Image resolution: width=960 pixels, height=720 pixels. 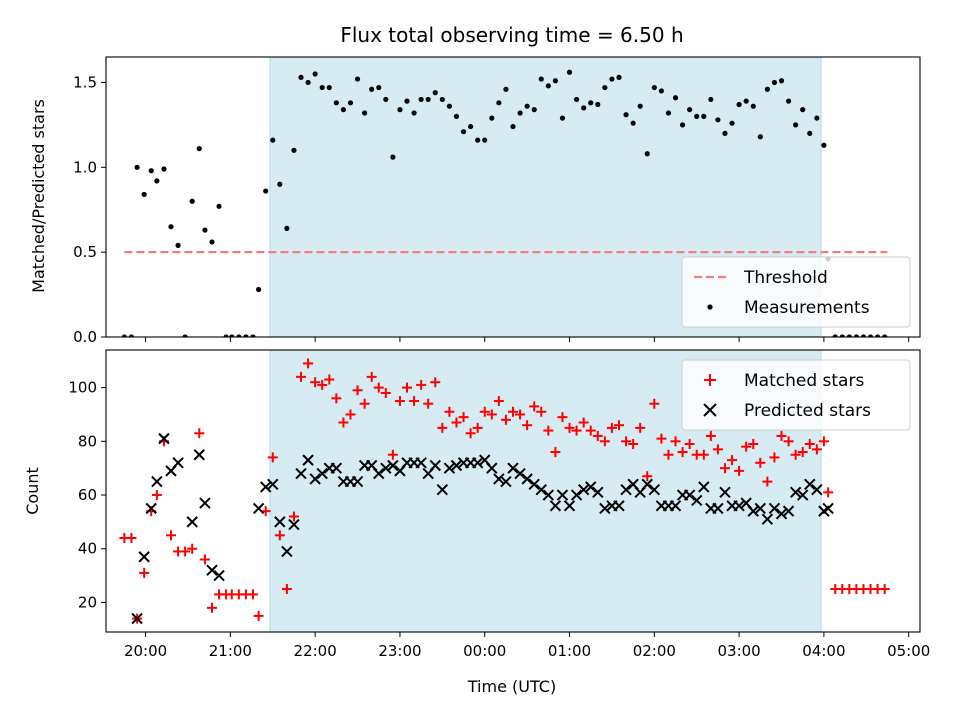 What do you see at coordinates (145, 651) in the screenshot?
I see `x-tick-label: 20:00` at bounding box center [145, 651].